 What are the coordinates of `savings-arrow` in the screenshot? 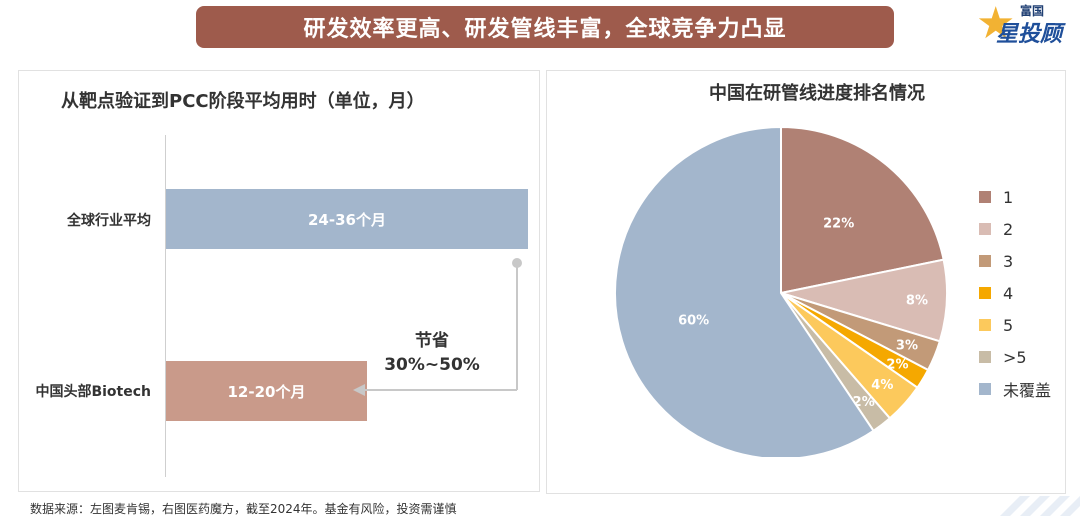 It's located at (437, 327).